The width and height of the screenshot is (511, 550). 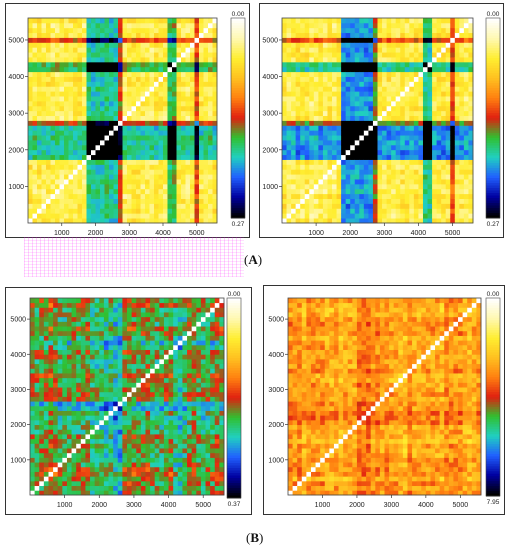 What do you see at coordinates (16, 77) in the screenshot?
I see `y-tick-label: 4000` at bounding box center [16, 77].